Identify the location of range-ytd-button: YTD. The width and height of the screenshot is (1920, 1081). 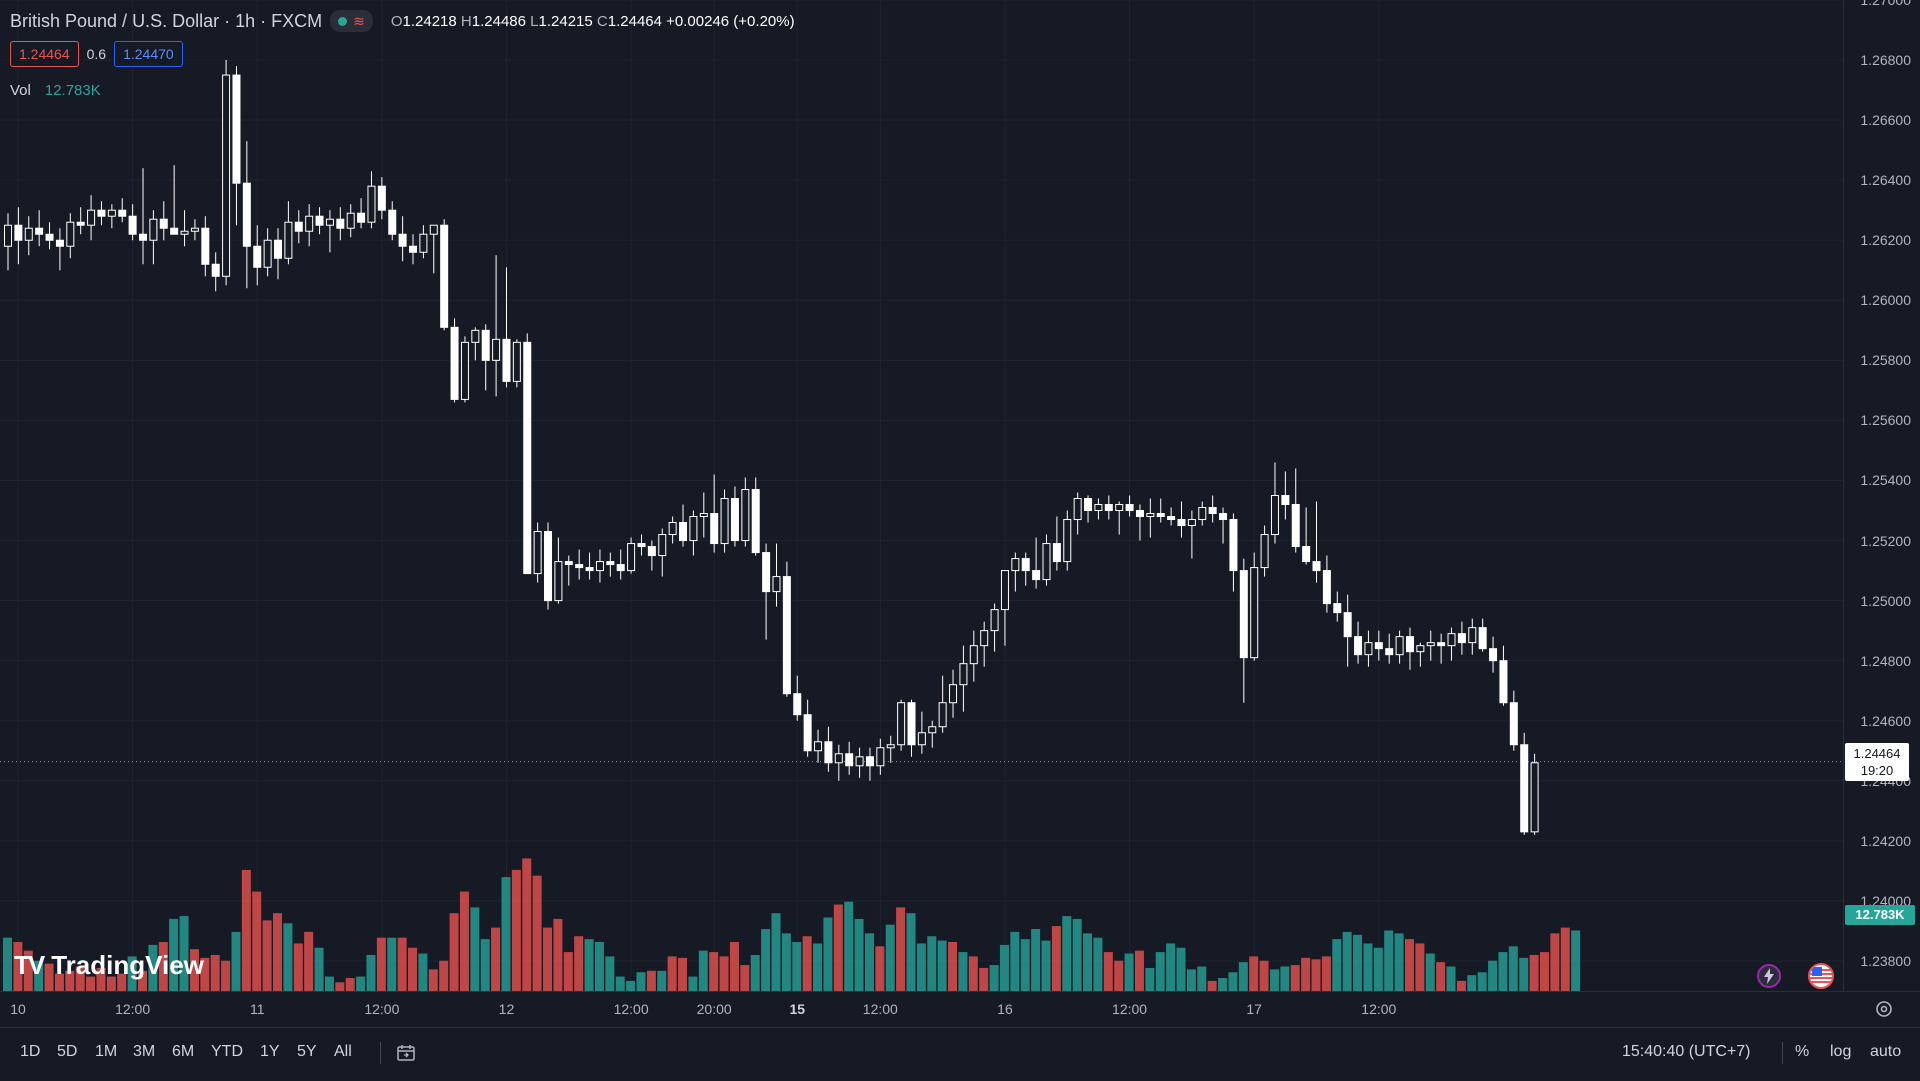
(227, 1051).